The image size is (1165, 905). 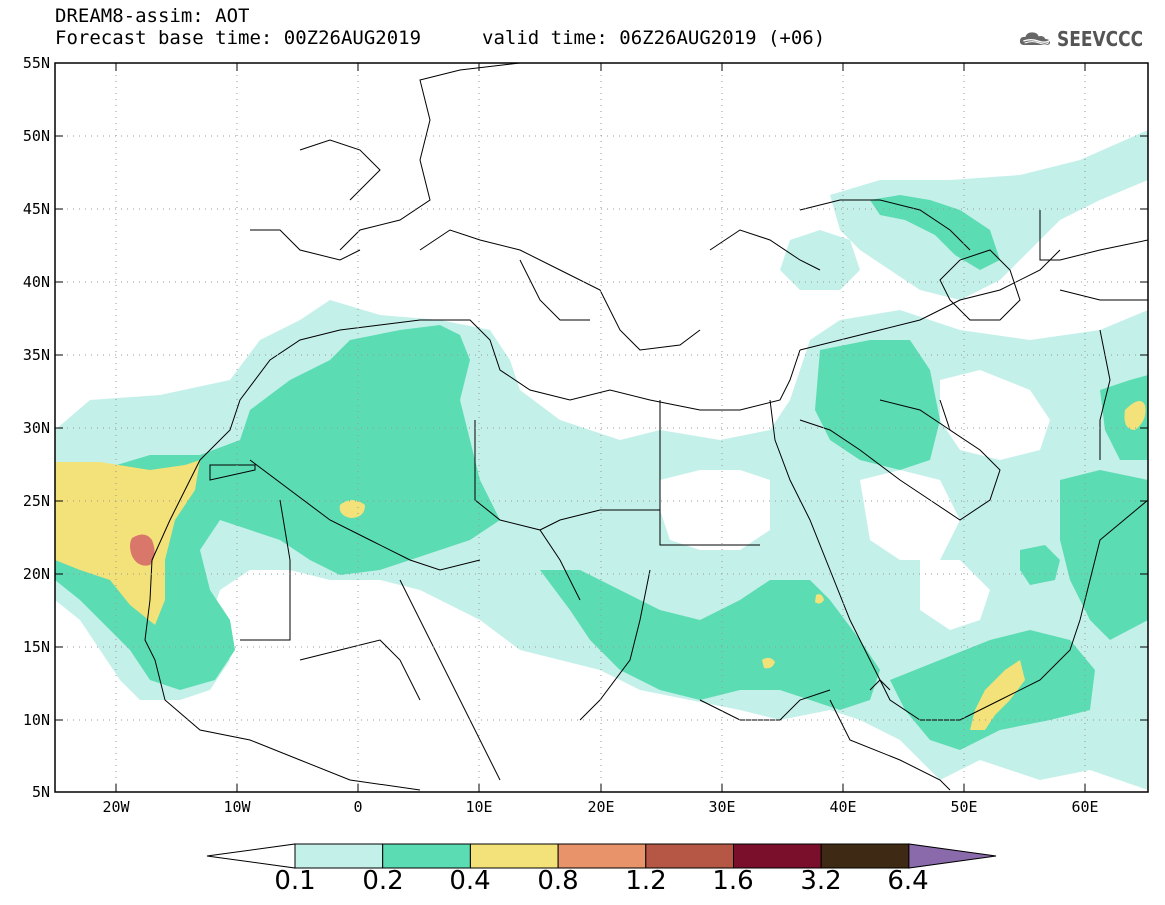 I want to click on colorbar-labels: 0.1 0.2 0.4 0.8 1.2 1.6 3.2 6.4, so click(x=582, y=881).